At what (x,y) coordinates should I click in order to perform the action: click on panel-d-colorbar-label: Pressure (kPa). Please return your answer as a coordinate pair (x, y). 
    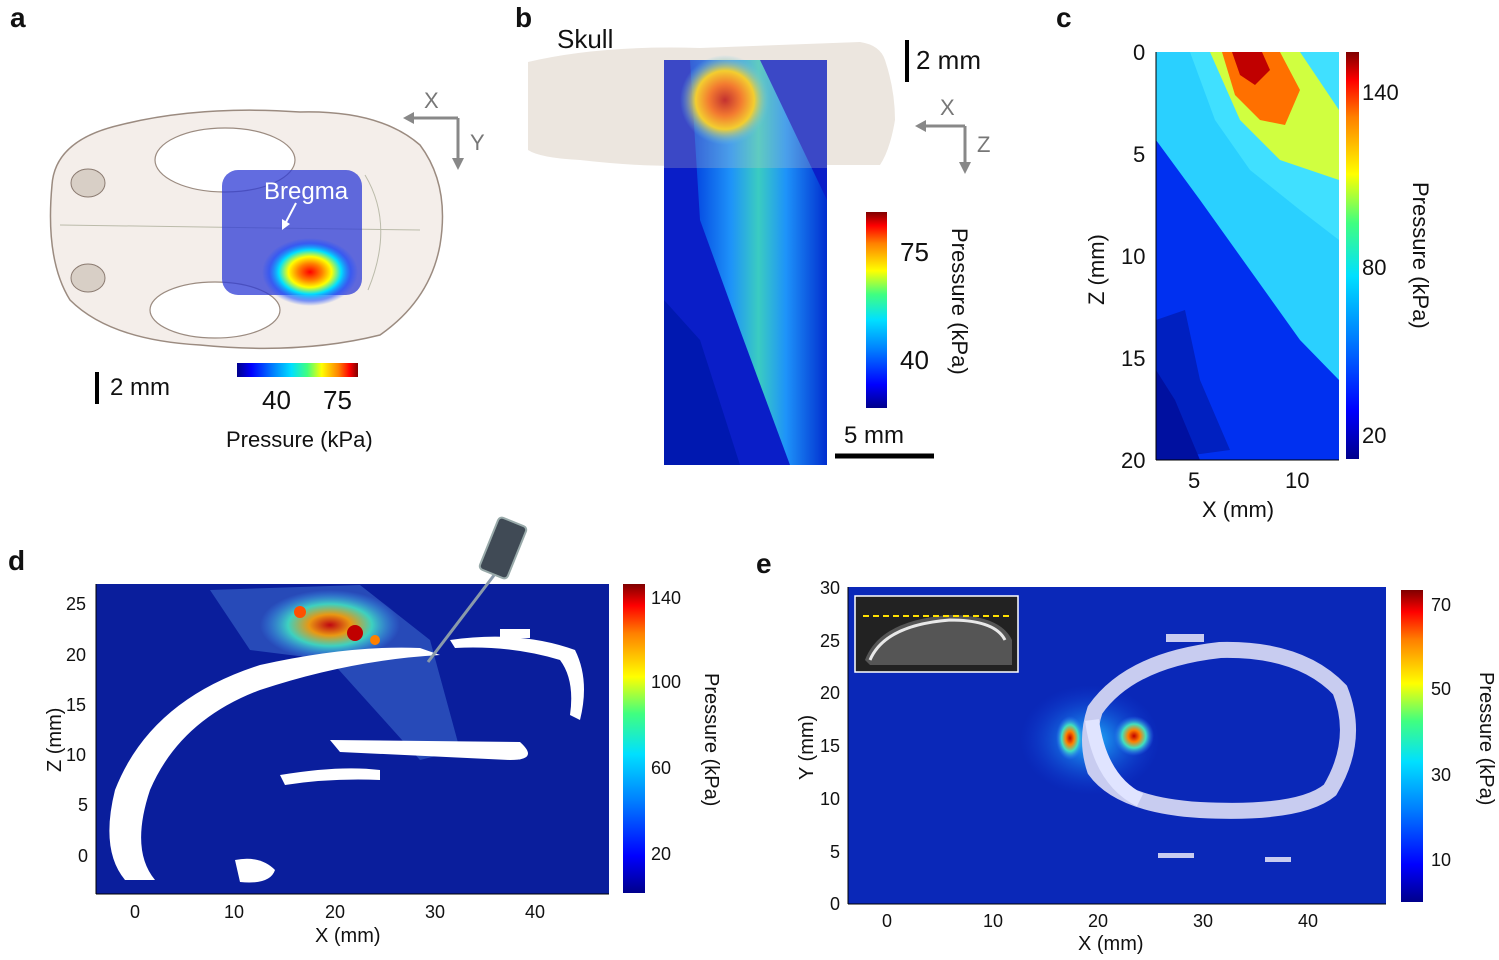
    Looking at the image, I should click on (711, 740).